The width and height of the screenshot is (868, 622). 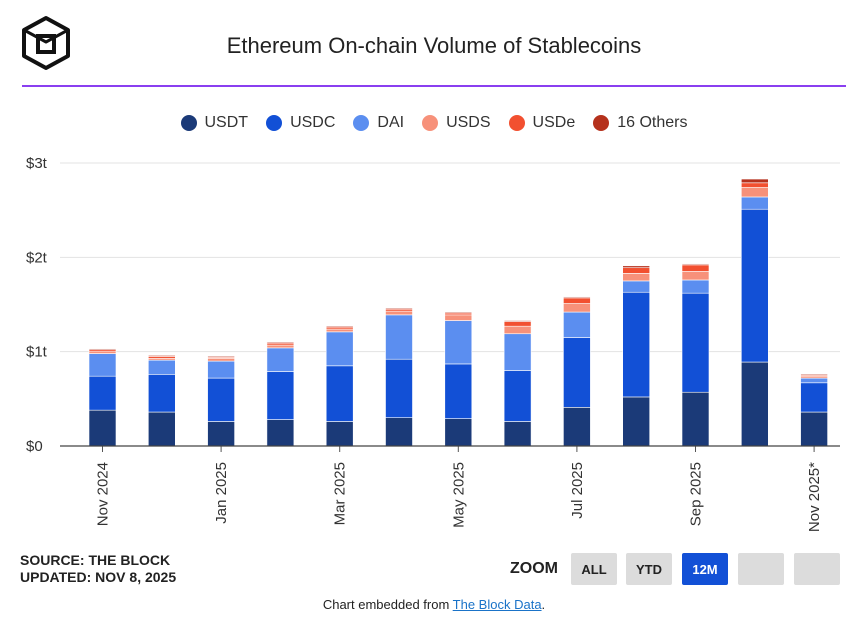 What do you see at coordinates (434, 45) in the screenshot?
I see `chart-title: Ethereum On-chain Volume of Stablecoins` at bounding box center [434, 45].